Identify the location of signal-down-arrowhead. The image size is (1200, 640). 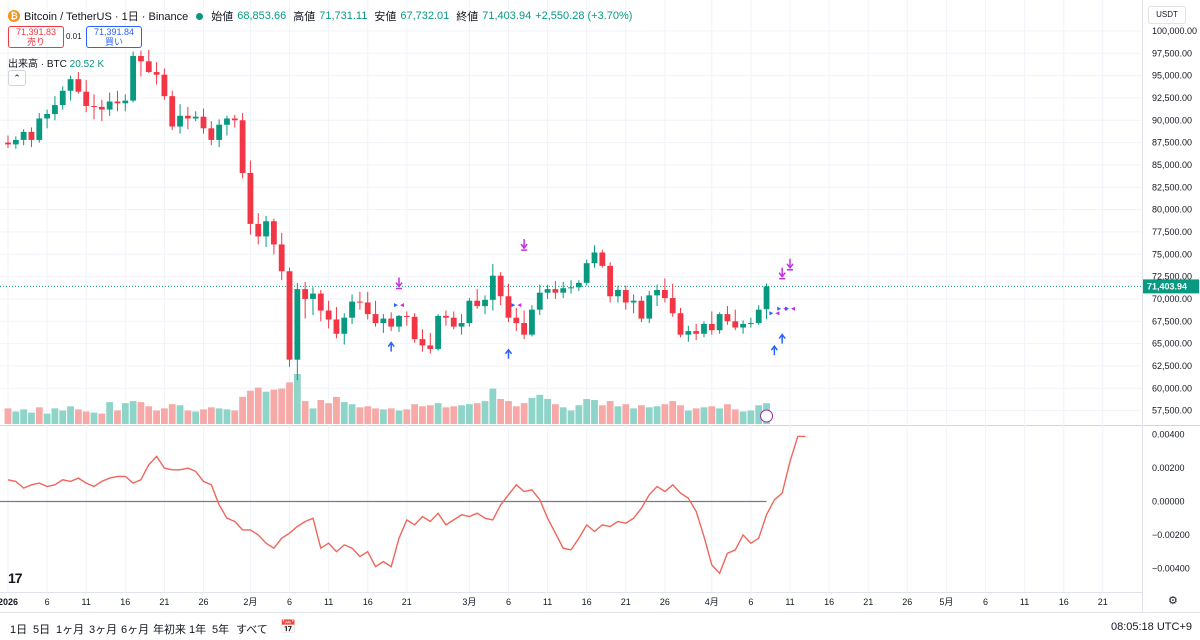
(790, 266).